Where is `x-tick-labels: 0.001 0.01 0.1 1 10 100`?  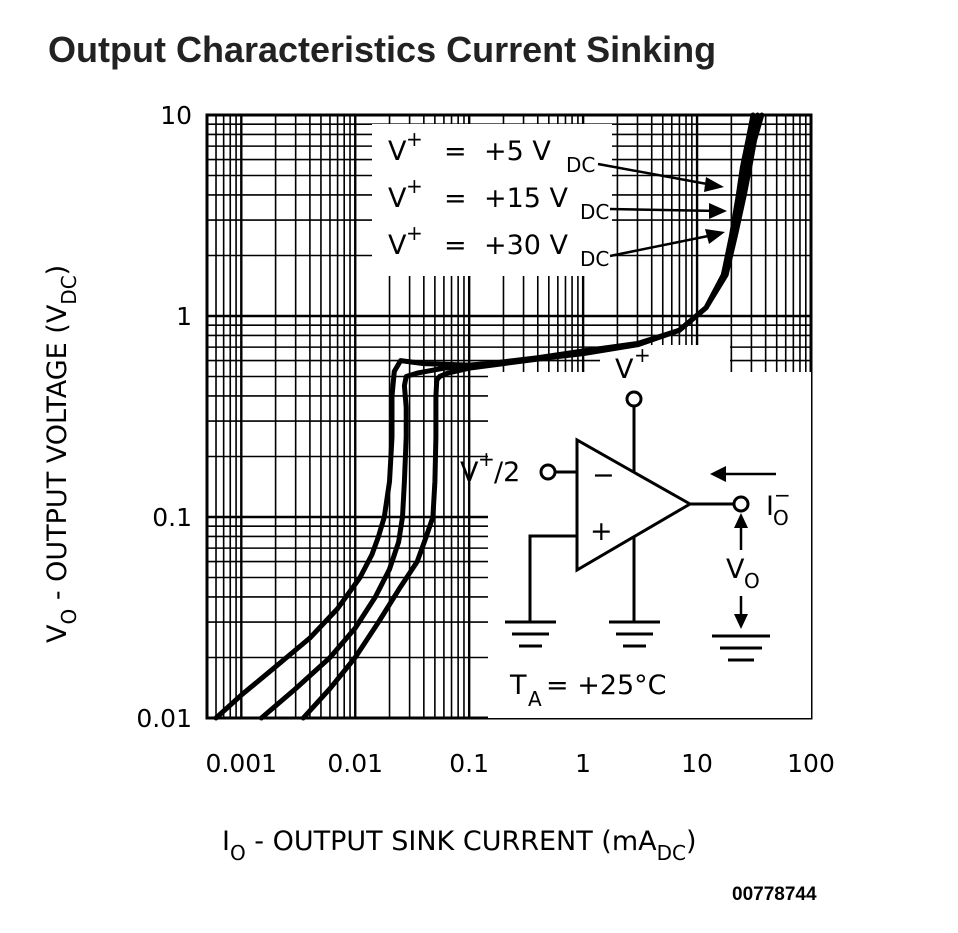
x-tick-labels: 0.001 0.01 0.1 1 10 100 is located at coordinates (520, 763).